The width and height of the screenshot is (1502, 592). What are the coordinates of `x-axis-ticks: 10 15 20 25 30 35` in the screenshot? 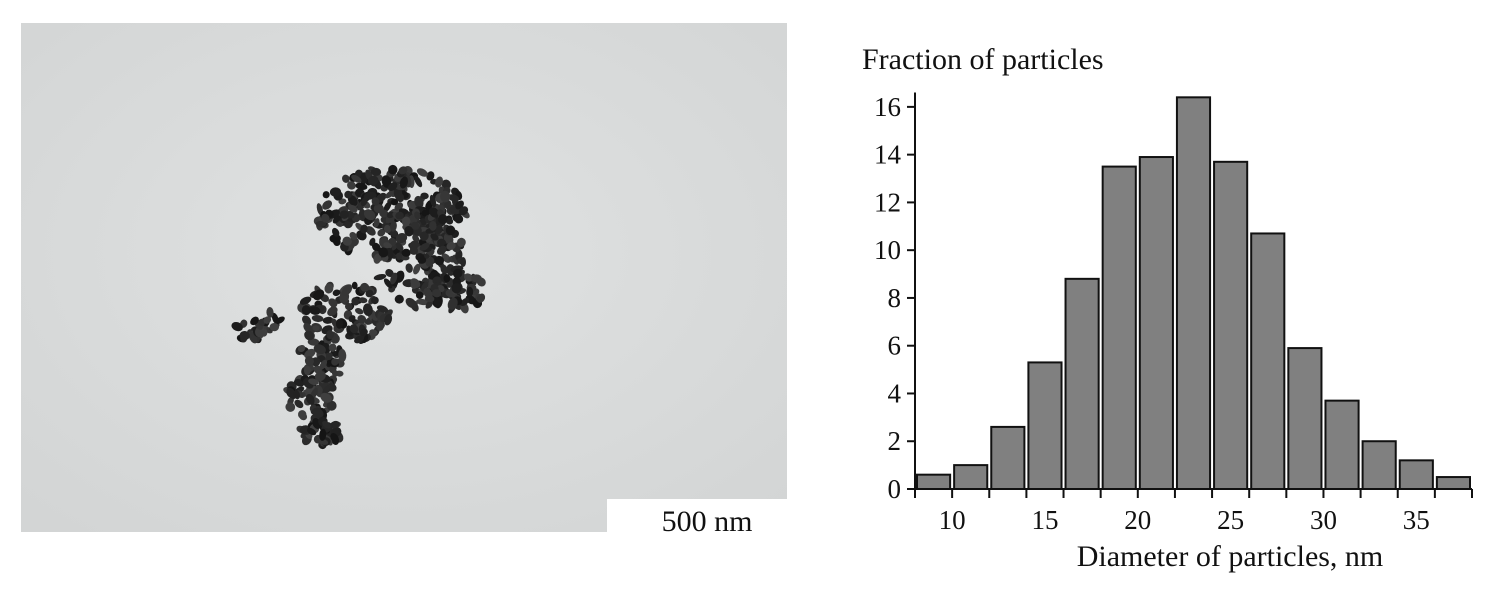 It's located at (1193, 512).